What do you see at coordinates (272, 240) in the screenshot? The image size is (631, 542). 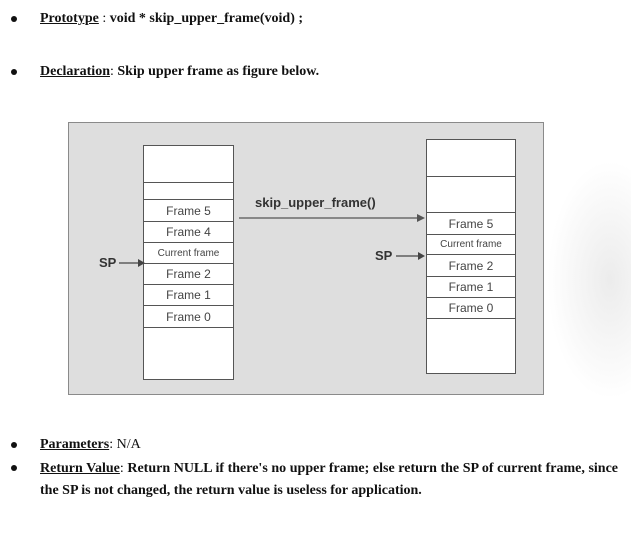 I see `arrows-layer` at bounding box center [272, 240].